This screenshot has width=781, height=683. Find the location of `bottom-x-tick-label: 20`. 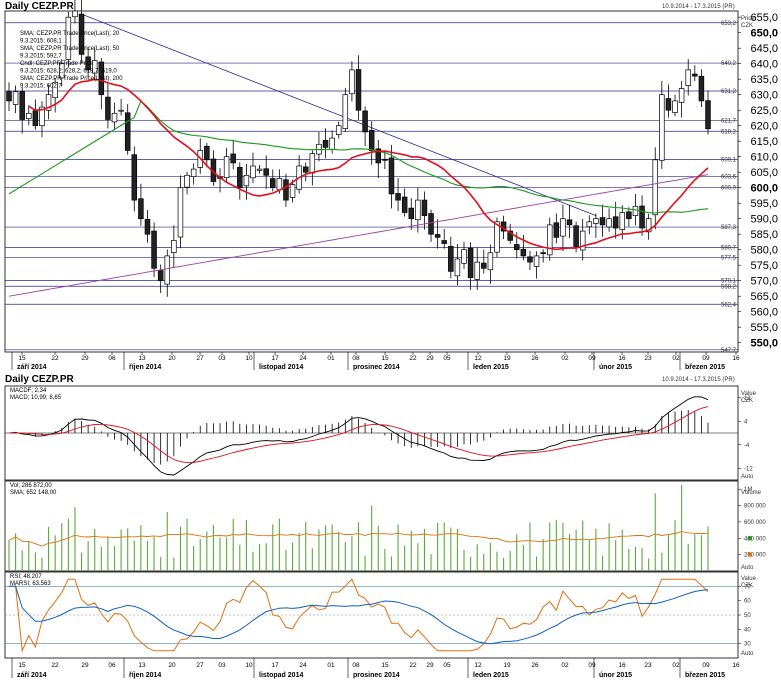

bottom-x-tick-label: 20 is located at coordinates (172, 665).